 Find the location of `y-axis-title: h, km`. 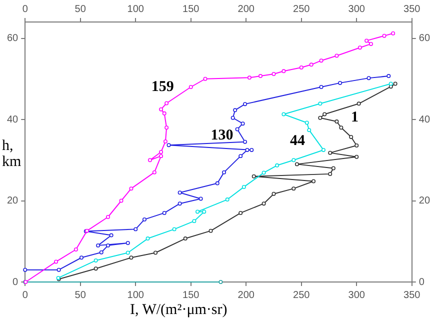

y-axis-title: h, km is located at coordinates (12, 154).